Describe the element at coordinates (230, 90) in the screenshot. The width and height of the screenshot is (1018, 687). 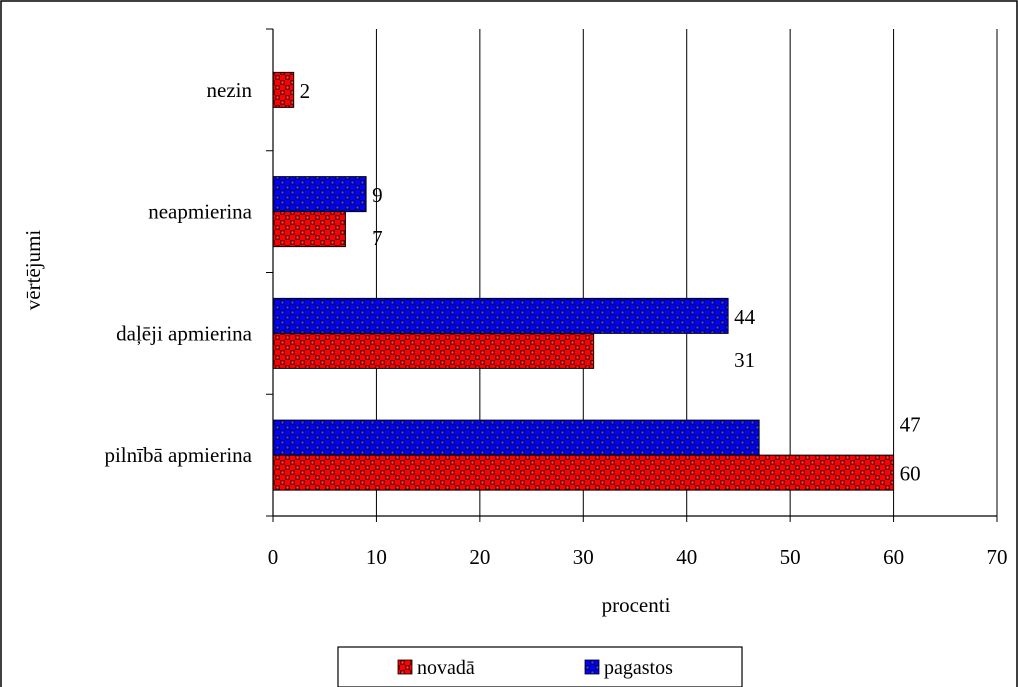
I see `y-category-label: nezin` at that location.